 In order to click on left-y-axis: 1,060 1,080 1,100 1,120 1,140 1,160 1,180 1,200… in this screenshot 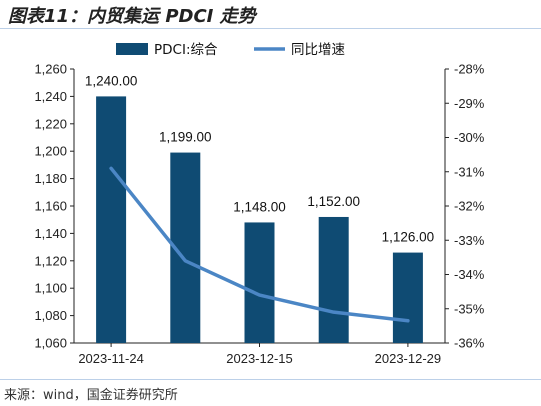, I will do `click(54, 206)`.